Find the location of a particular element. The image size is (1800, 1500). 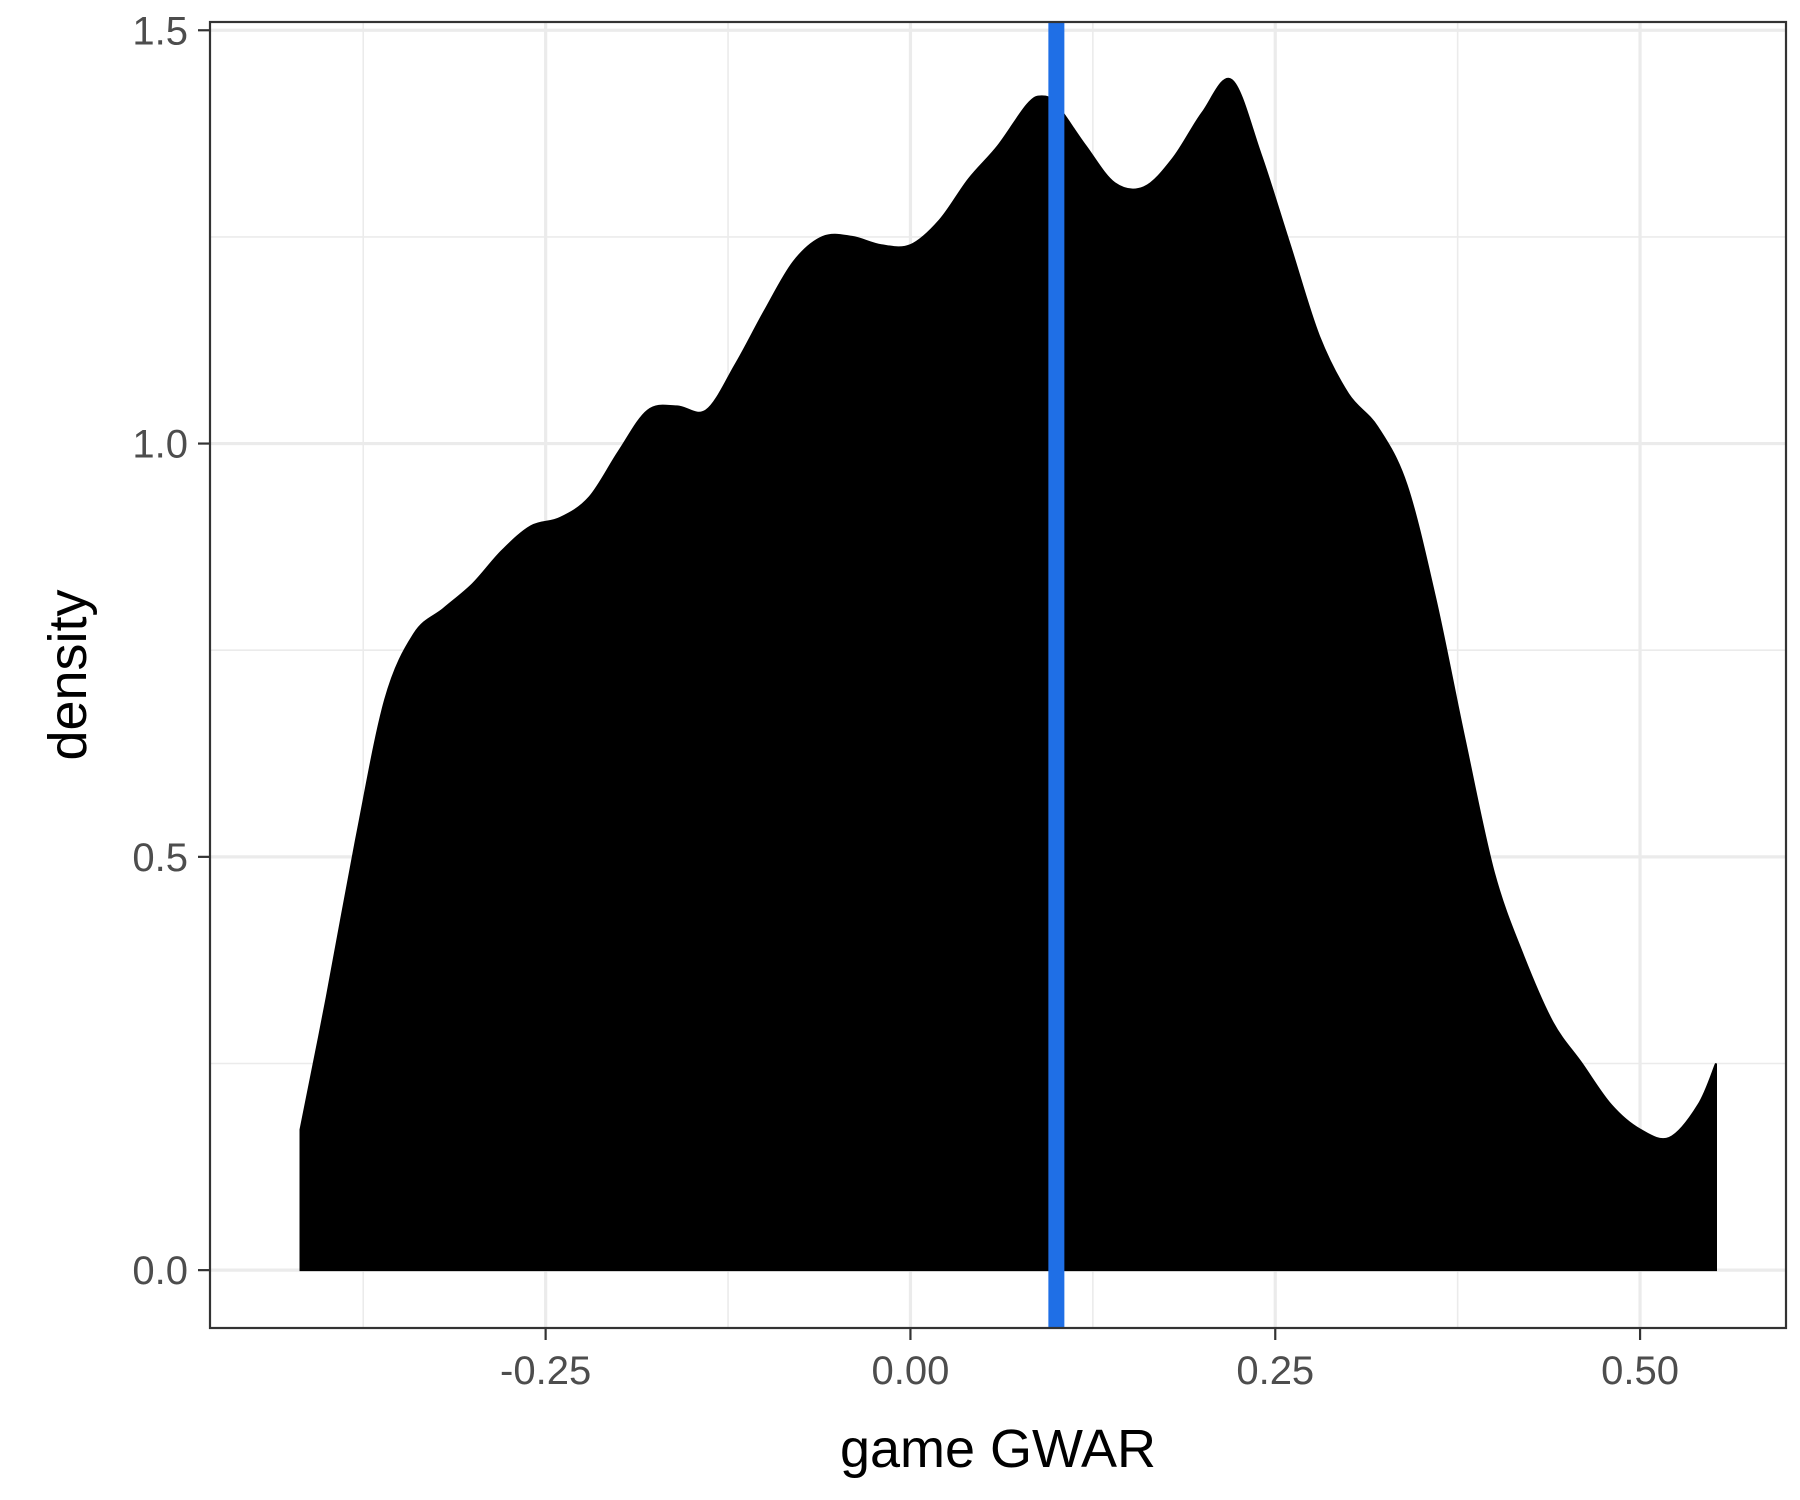

x-tick-label-3: 0.50 is located at coordinates (1640, 1371).